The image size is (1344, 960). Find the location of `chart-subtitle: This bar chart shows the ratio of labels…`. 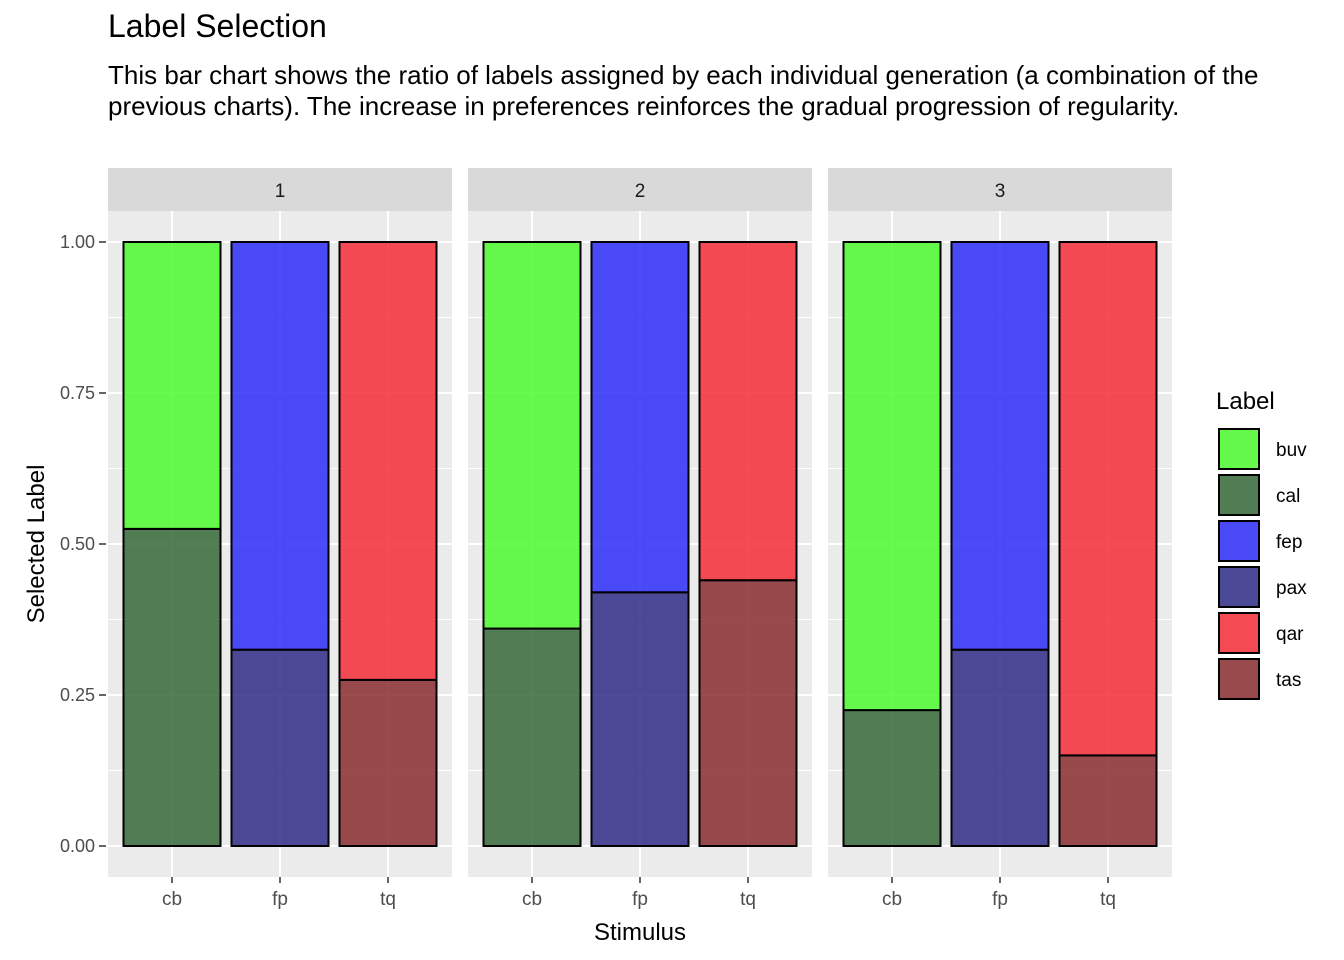

chart-subtitle: This bar chart shows the ratio of labels… is located at coordinates (683, 90).